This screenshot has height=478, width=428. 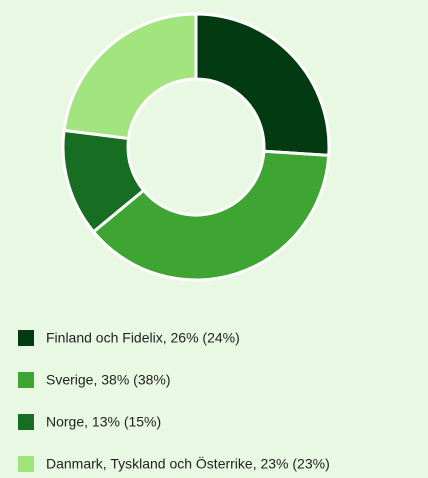 What do you see at coordinates (143, 338) in the screenshot?
I see `legend-label: Finland och Fidelix, 26% (24%)` at bounding box center [143, 338].